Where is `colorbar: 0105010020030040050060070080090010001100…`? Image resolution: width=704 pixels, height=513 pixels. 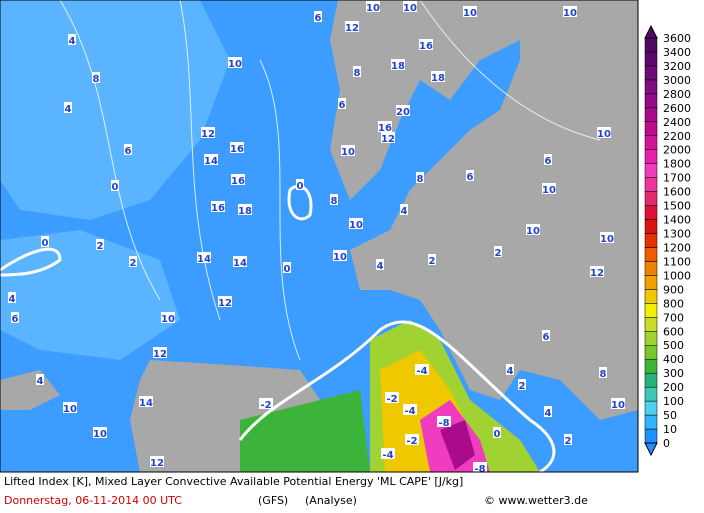 colorbar: 0105010020030040050060070080090010001100… is located at coordinates (667, 240).